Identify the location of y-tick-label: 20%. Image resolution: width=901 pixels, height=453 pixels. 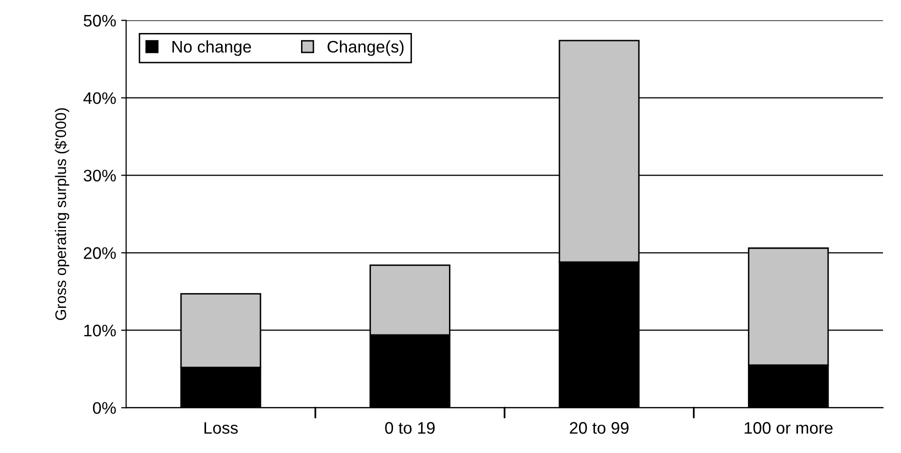
(100, 253).